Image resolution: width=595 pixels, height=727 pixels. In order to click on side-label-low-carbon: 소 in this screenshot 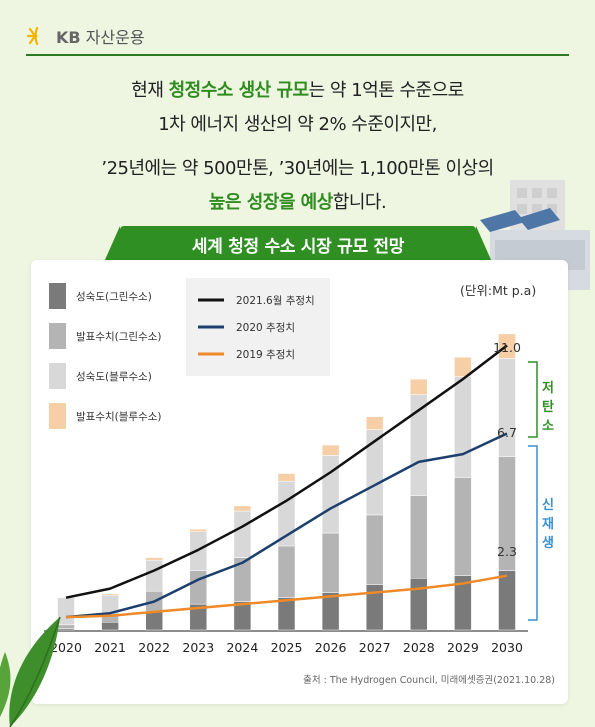, I will do `click(548, 426)`.